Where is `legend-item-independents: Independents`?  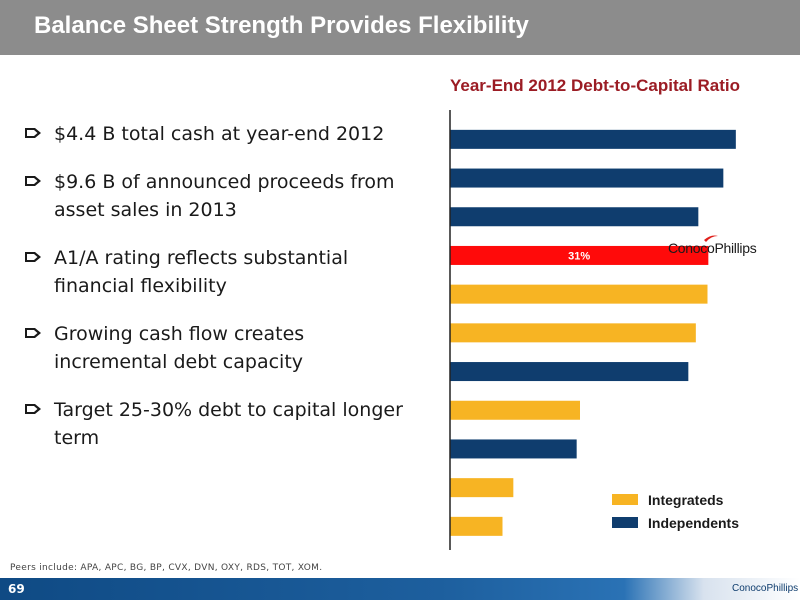
legend-item-independents: Independents is located at coordinates (675, 522).